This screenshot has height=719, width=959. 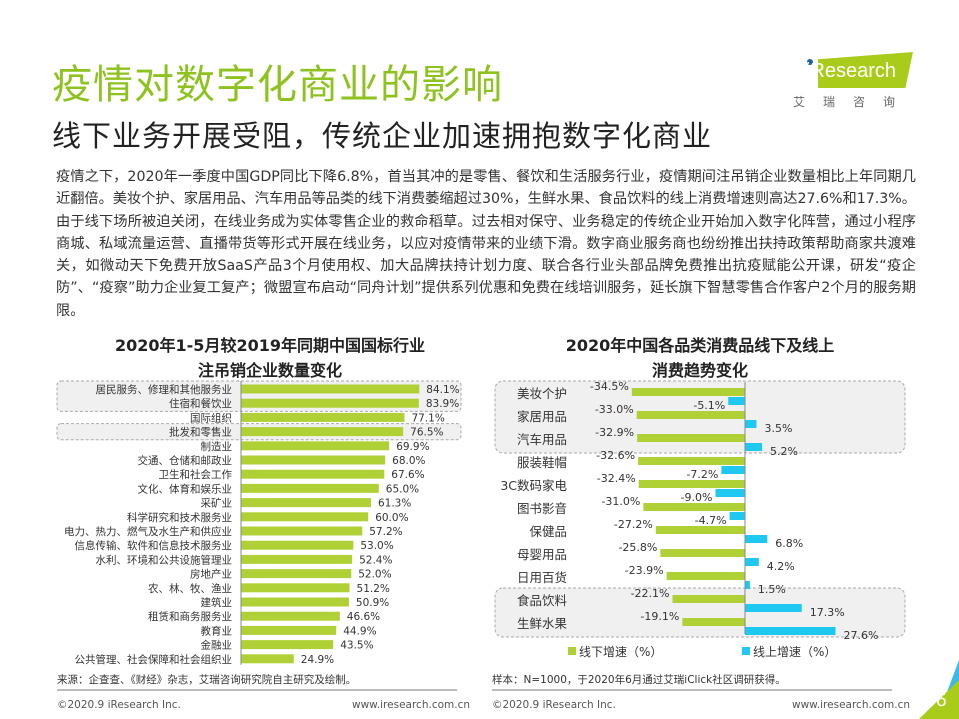 What do you see at coordinates (363, 617) in the screenshot?
I see `data-label: 46.6%` at bounding box center [363, 617].